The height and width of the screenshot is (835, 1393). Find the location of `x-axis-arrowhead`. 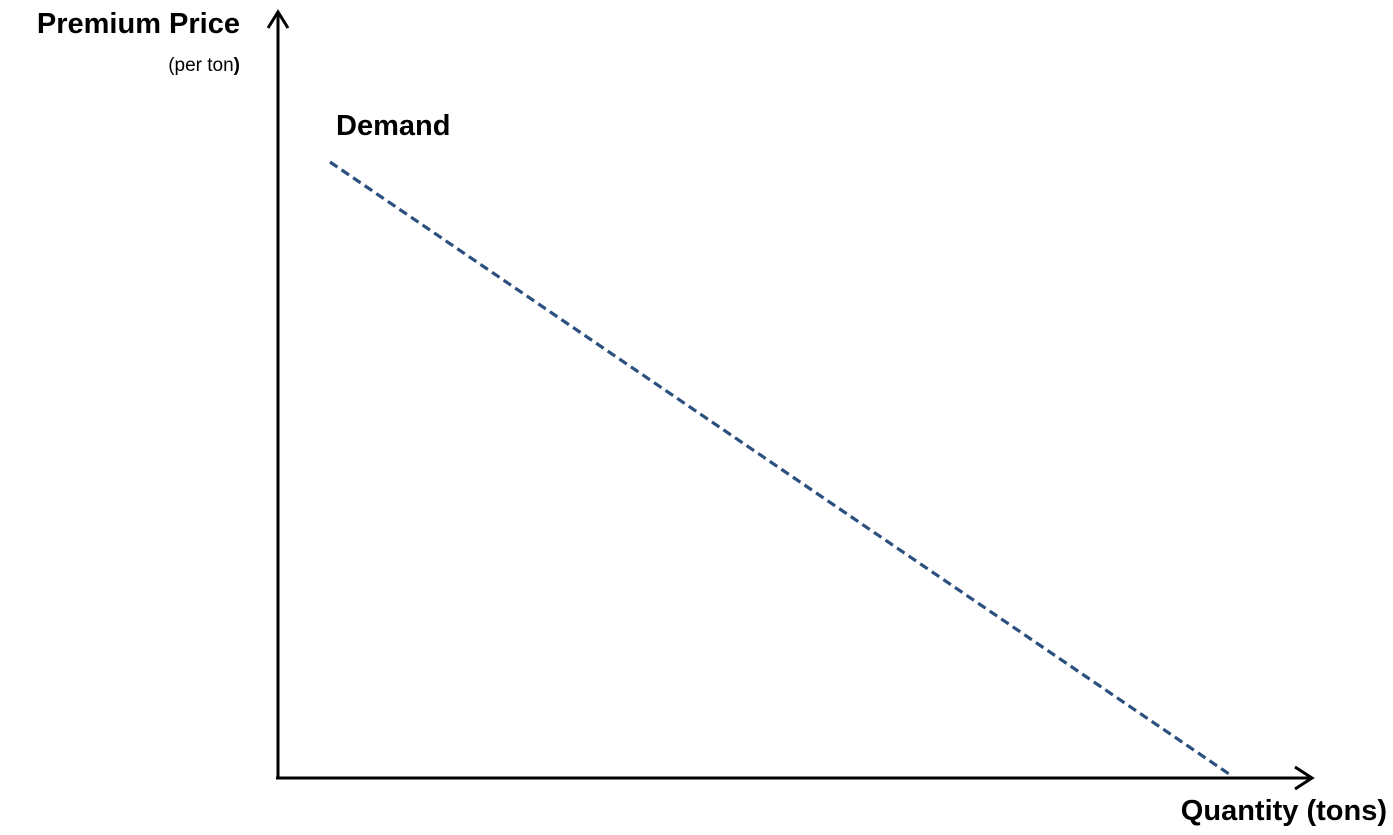

x-axis-arrowhead is located at coordinates (1304, 778).